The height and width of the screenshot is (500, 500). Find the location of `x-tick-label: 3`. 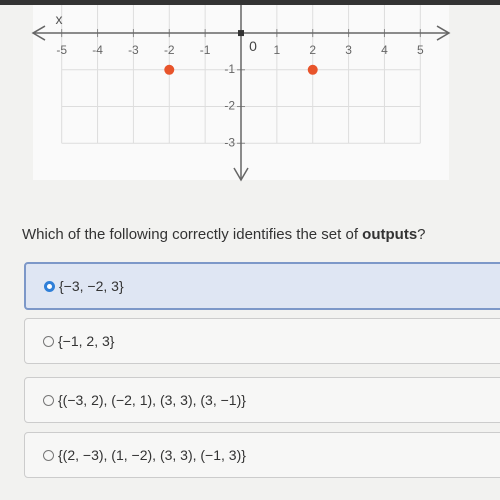

x-tick-label: 3 is located at coordinates (348, 50).